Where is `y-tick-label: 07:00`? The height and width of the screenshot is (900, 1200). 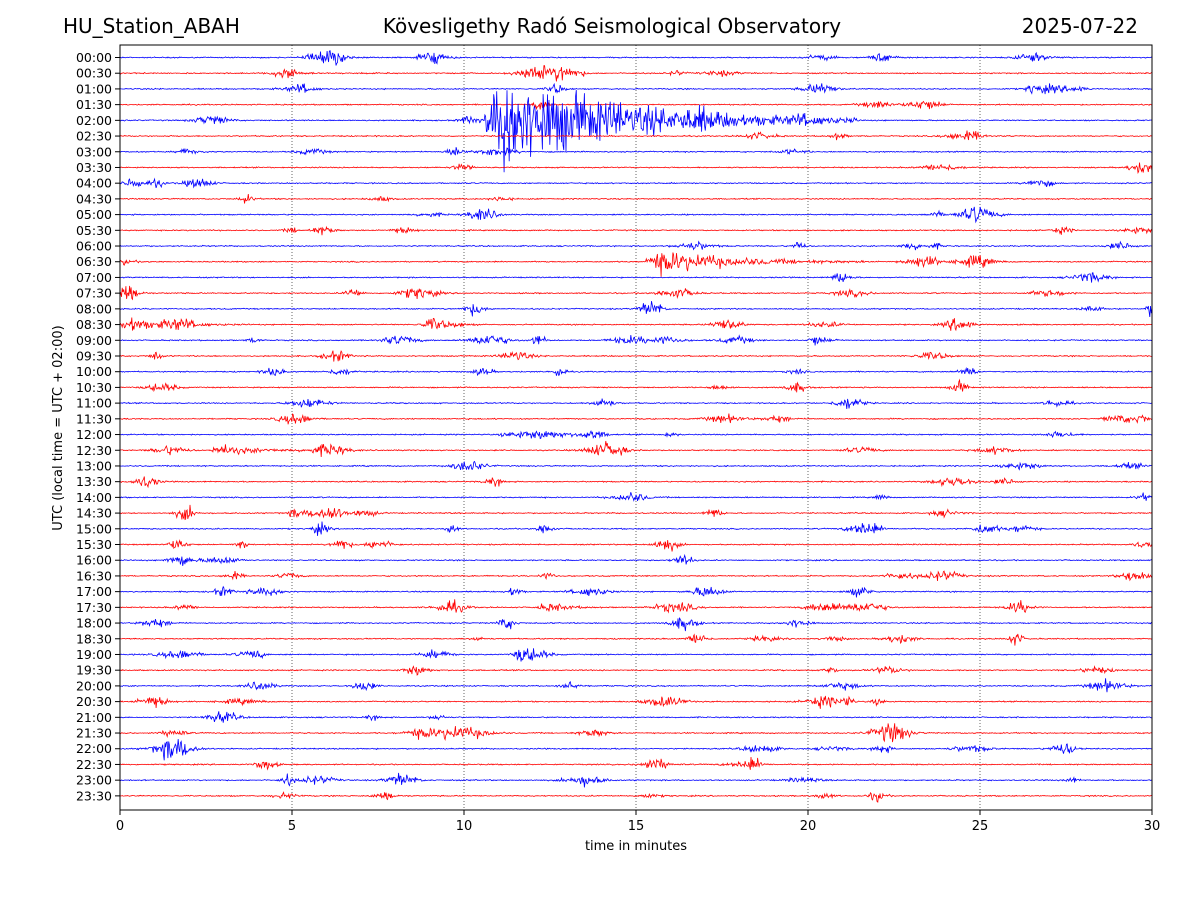
y-tick-label: 07:00 is located at coordinates (94, 277).